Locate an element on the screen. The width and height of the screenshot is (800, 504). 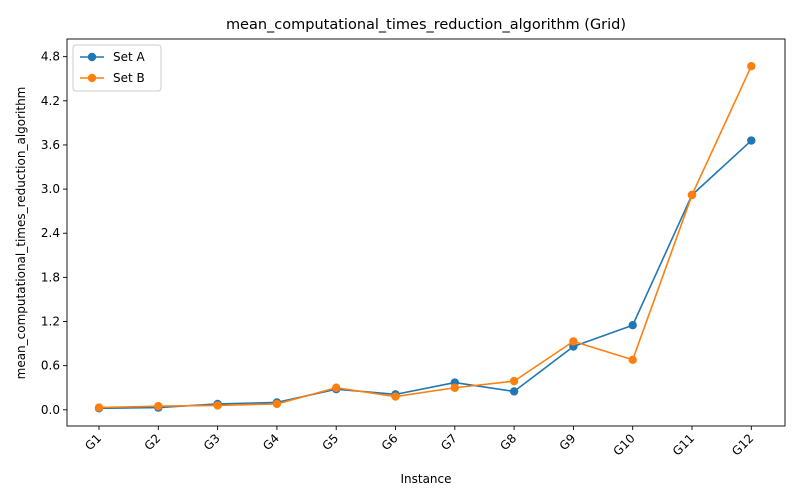
y-tick-label: 3.6 is located at coordinates (50, 145).